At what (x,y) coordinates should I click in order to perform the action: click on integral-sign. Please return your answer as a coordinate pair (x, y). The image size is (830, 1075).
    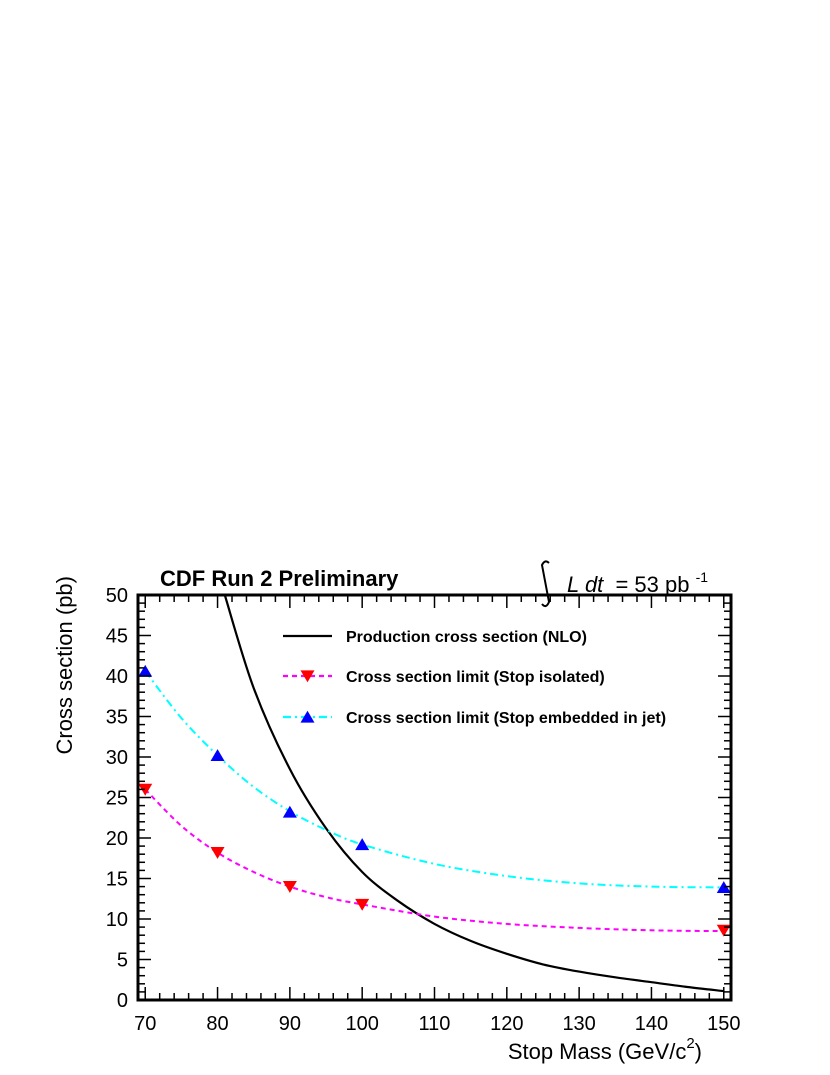
    Looking at the image, I should click on (545, 584).